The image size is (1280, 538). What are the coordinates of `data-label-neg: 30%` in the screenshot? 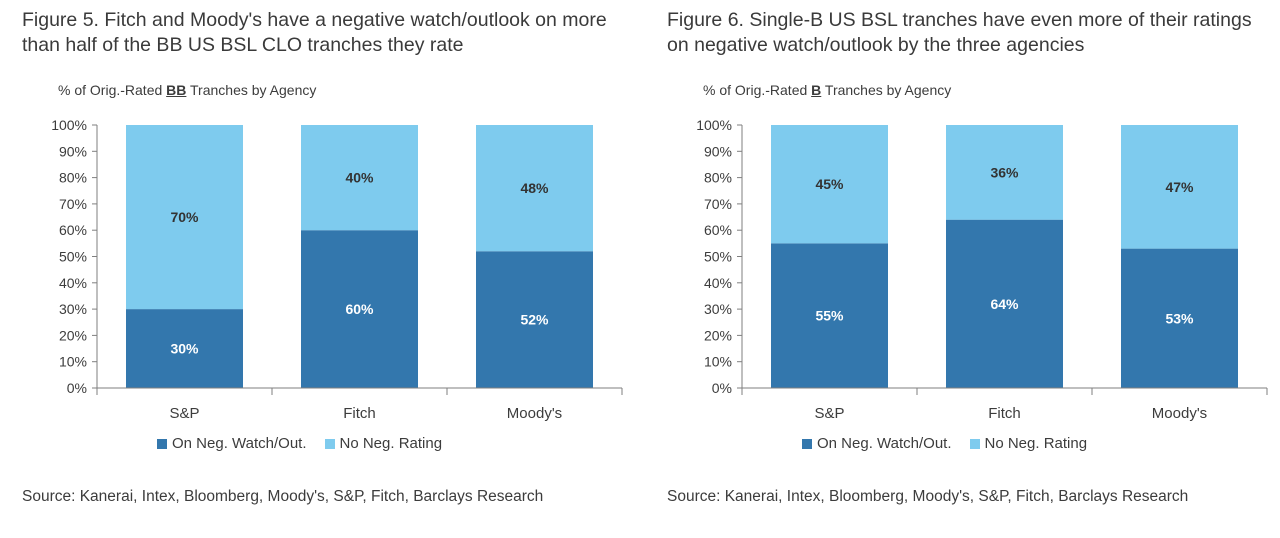 It's located at (184, 349).